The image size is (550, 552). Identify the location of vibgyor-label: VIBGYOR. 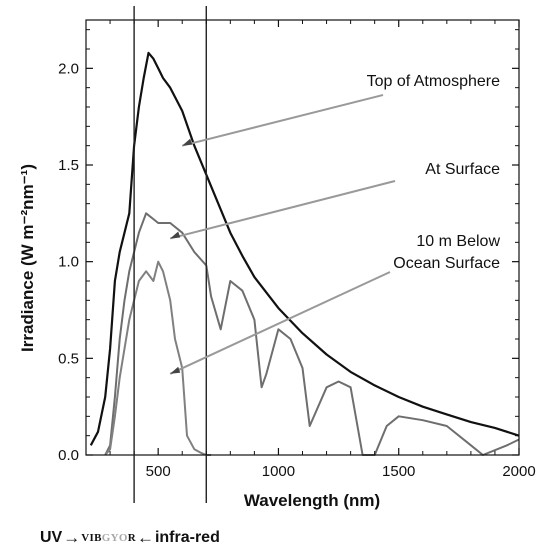
(108, 538).